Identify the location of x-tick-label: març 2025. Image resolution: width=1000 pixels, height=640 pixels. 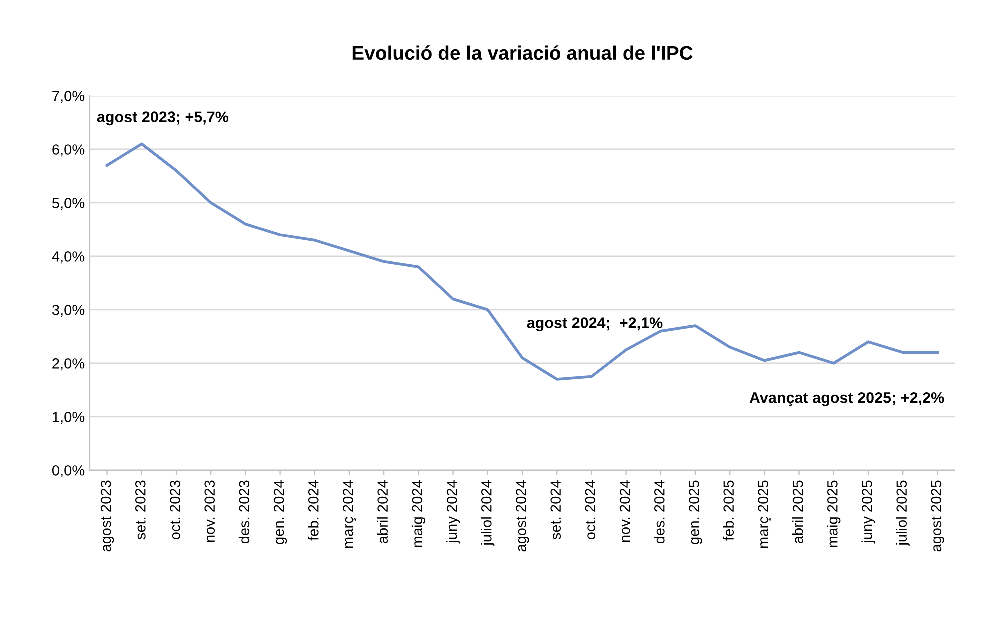
(765, 514).